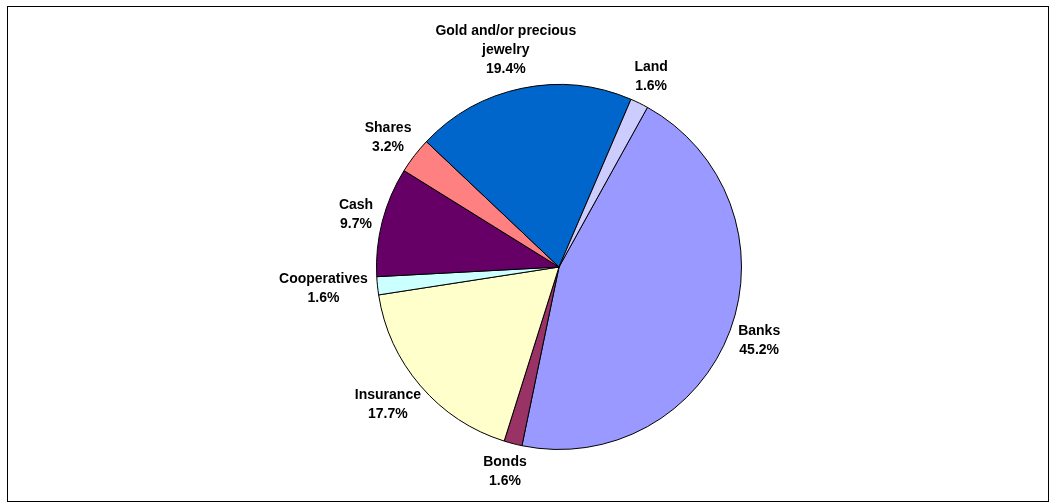 Image resolution: width=1058 pixels, height=504 pixels. What do you see at coordinates (506, 68) in the screenshot?
I see `data-label: 19.4%` at bounding box center [506, 68].